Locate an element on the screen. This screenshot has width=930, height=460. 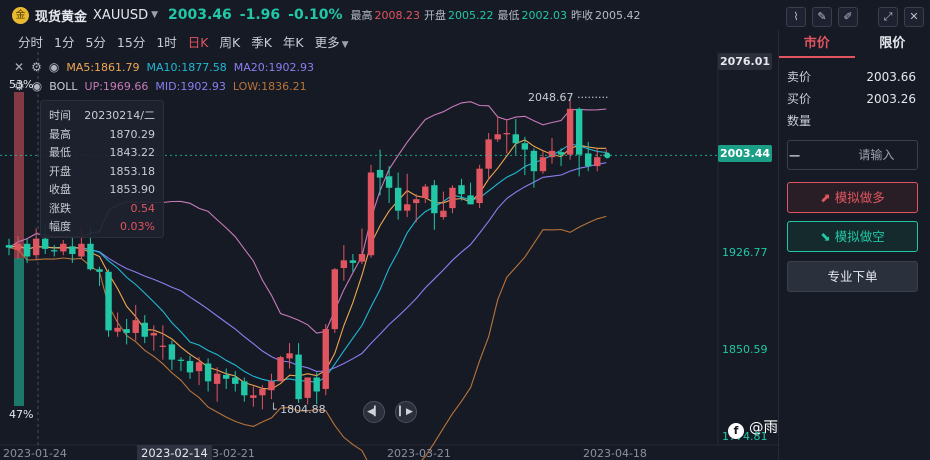
quantity-input is located at coordinates (865, 155).